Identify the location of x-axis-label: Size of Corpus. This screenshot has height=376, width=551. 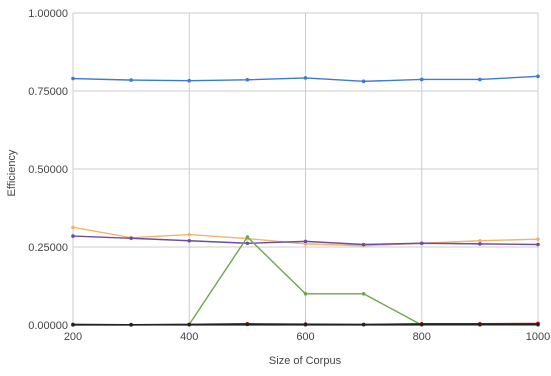
(305, 361).